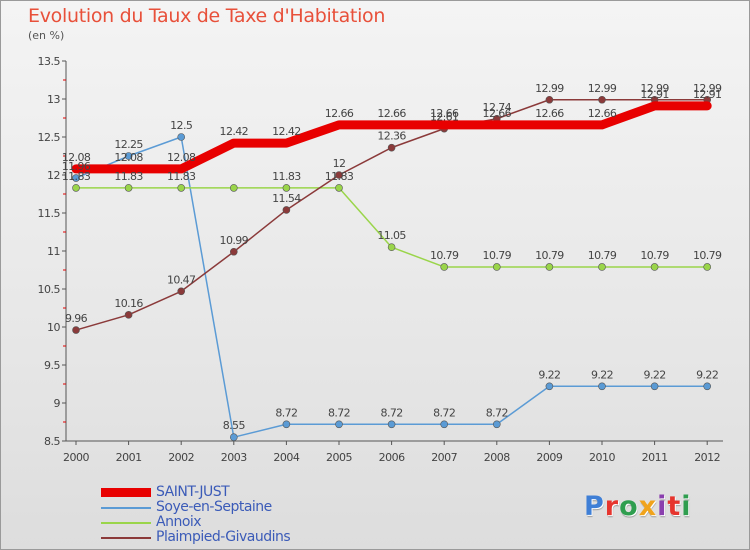 The width and height of the screenshot is (750, 550). Describe the element at coordinates (49, 137) in the screenshot. I see `y-tick-label: 12.5` at that location.